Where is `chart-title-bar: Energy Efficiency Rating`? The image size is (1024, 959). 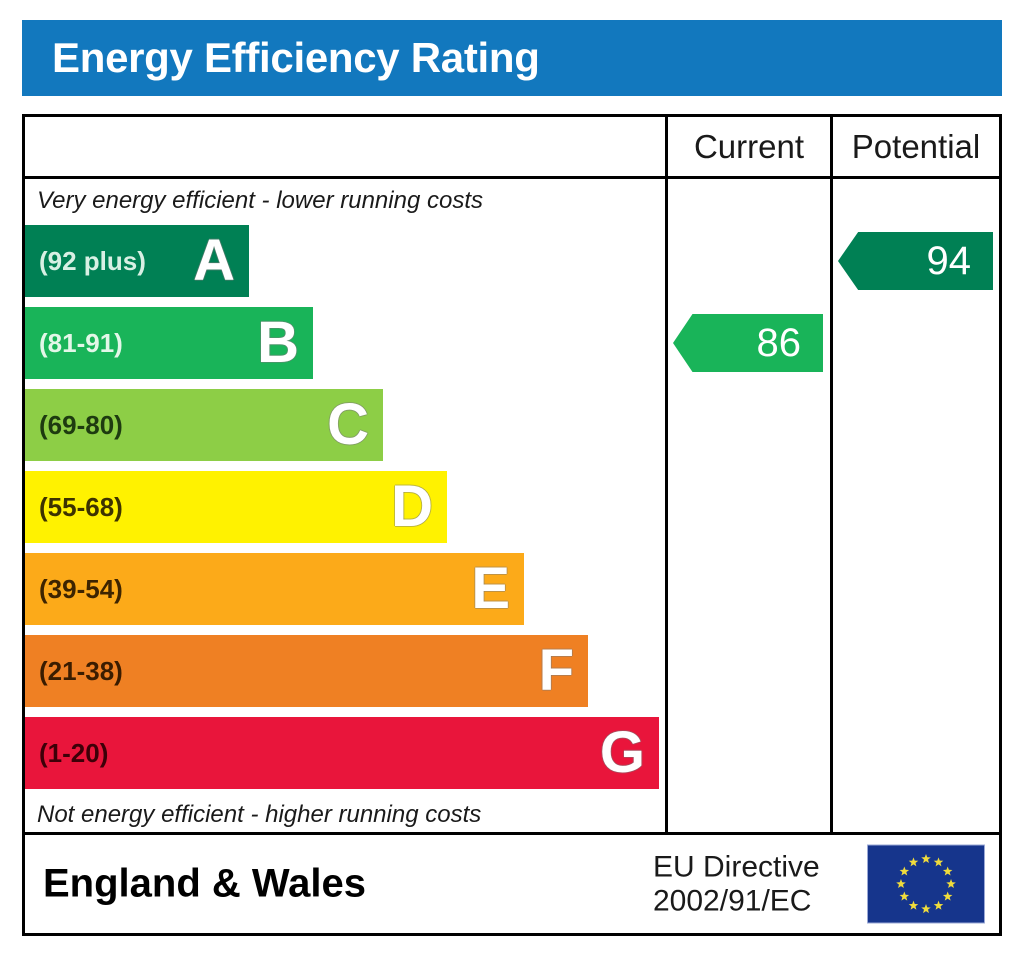 chart-title-bar: Energy Efficiency Rating is located at coordinates (512, 58).